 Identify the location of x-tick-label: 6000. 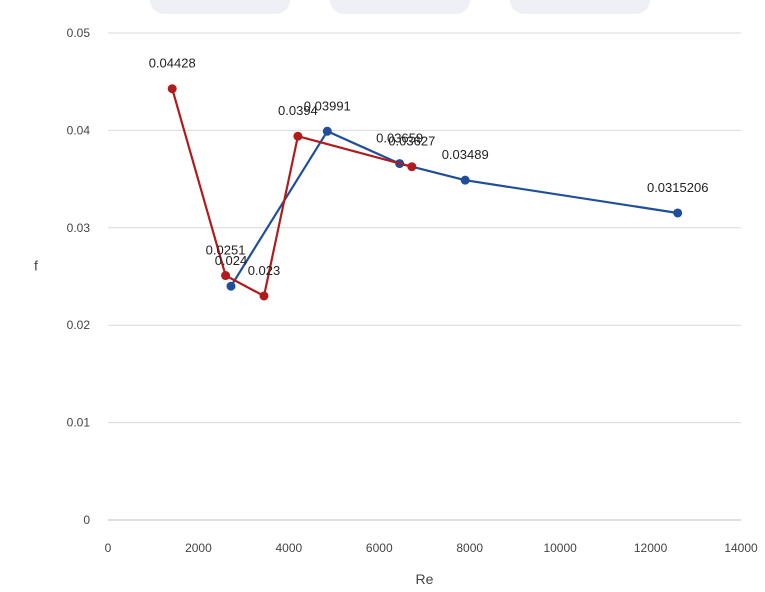
(379, 548).